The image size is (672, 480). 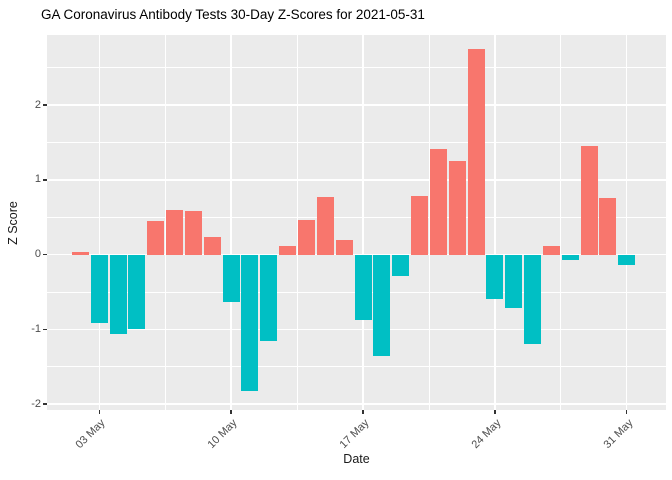 What do you see at coordinates (37, 104) in the screenshot?
I see `y-tick-label: 2` at bounding box center [37, 104].